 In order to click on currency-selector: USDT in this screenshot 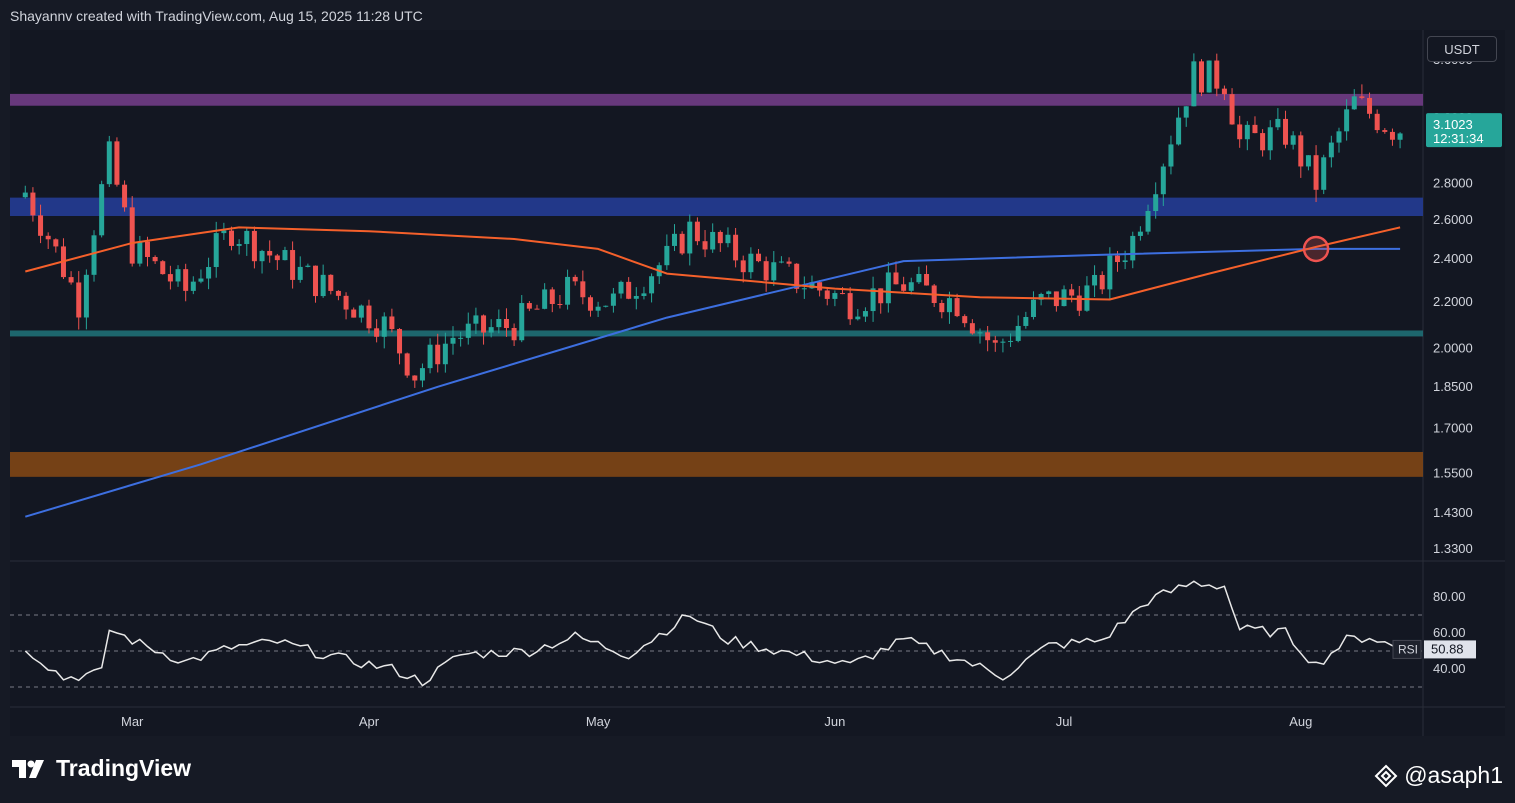, I will do `click(1462, 49)`.